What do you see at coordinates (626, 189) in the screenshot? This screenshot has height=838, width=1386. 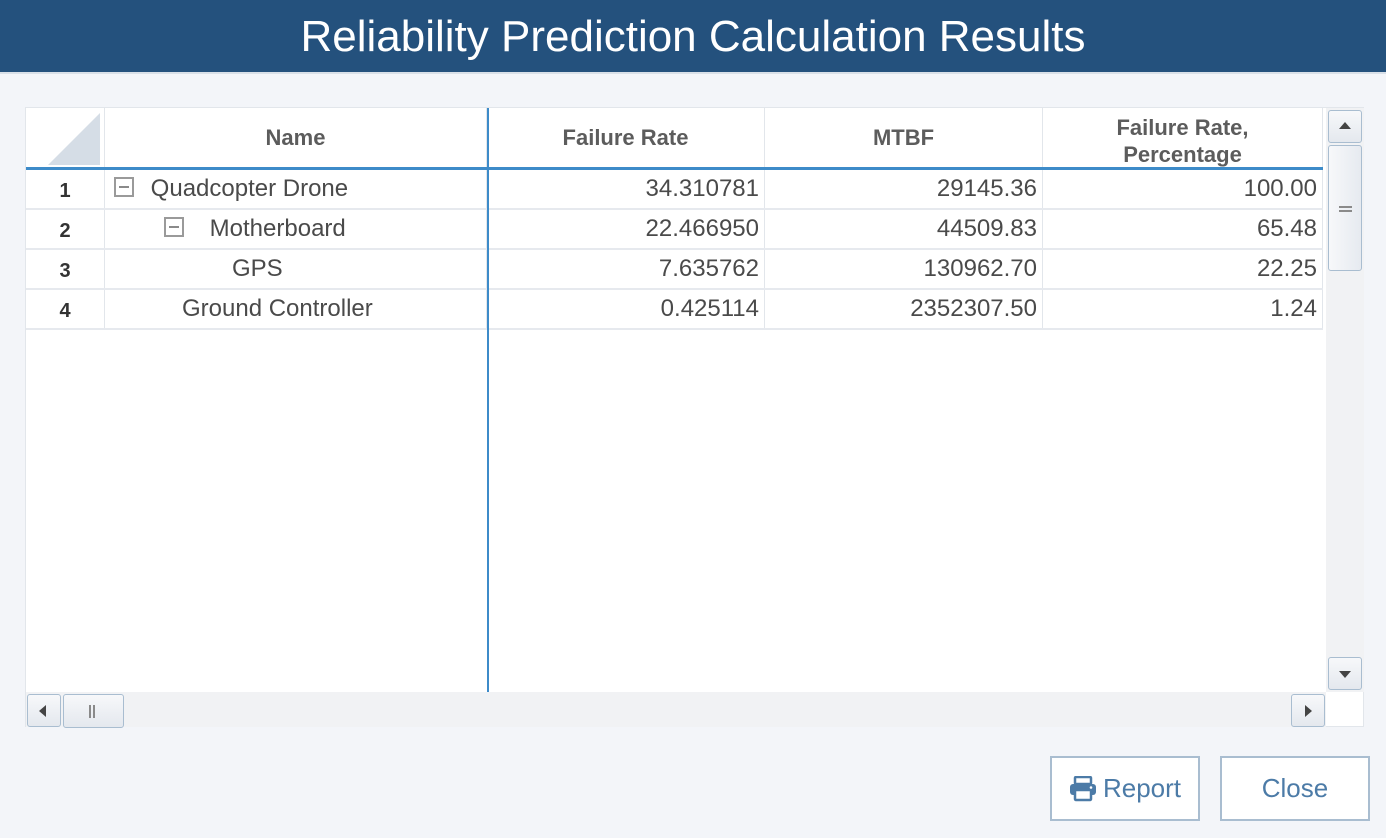 I see `failure-rate-cell: 34.310781` at bounding box center [626, 189].